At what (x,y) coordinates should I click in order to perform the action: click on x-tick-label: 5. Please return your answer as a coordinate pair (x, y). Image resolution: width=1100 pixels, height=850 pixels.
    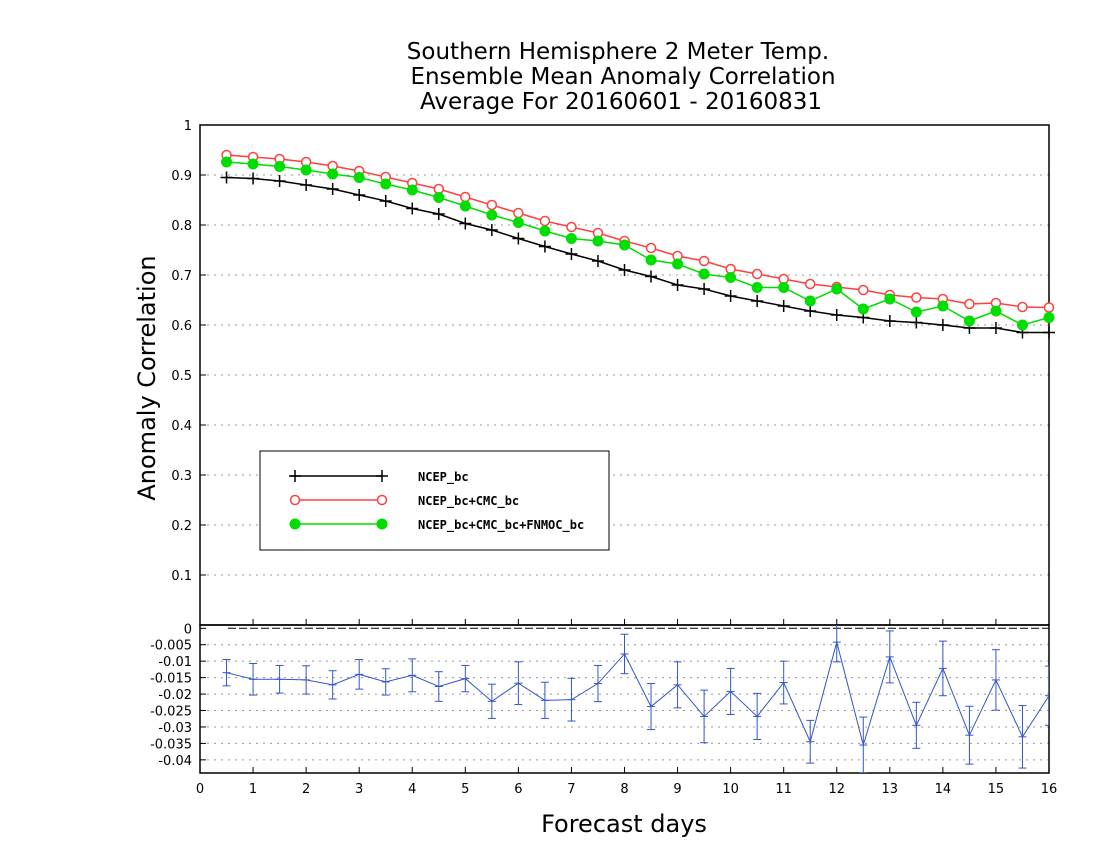
    Looking at the image, I should click on (465, 789).